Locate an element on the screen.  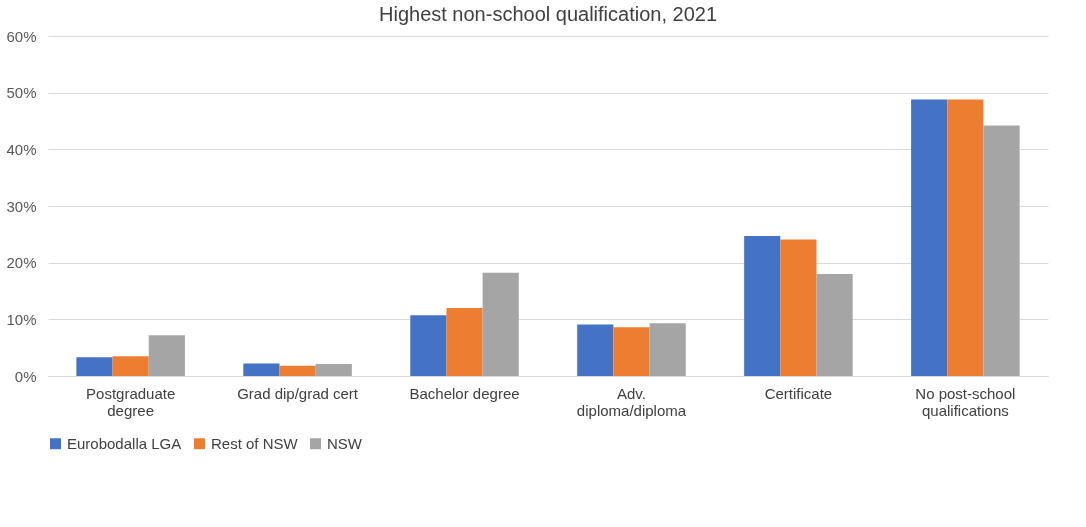
legend-label: Eurobodalla LGA is located at coordinates (124, 443).